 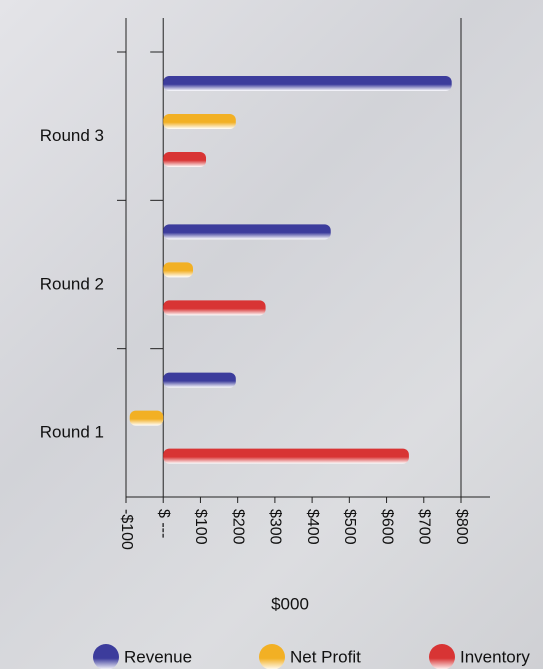 What do you see at coordinates (72, 432) in the screenshot?
I see `y-tick-label: Round 1` at bounding box center [72, 432].